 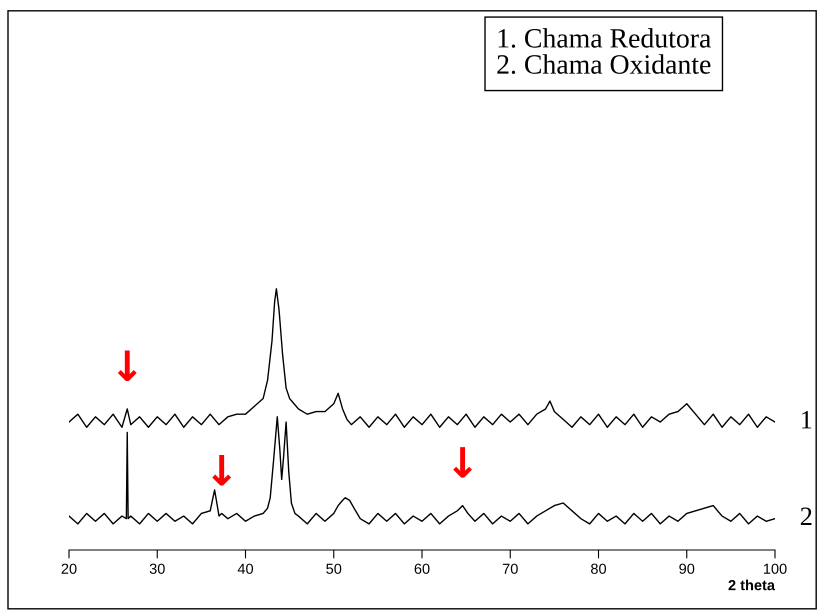 What do you see at coordinates (604, 38) in the screenshot?
I see `text: 1. Chama Redutora` at bounding box center [604, 38].